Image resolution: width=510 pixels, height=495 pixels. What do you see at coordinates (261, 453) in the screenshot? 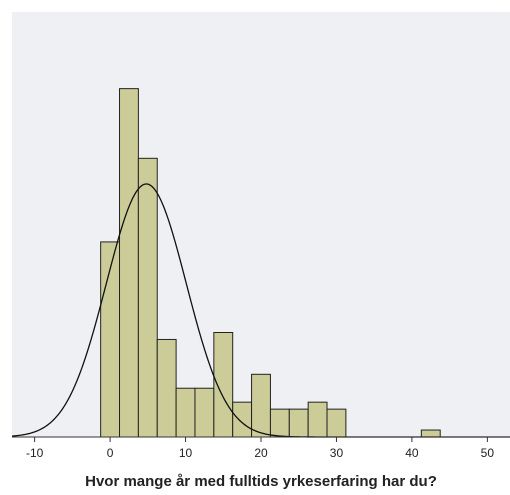
I see `x-tick-label: 20` at bounding box center [261, 453].